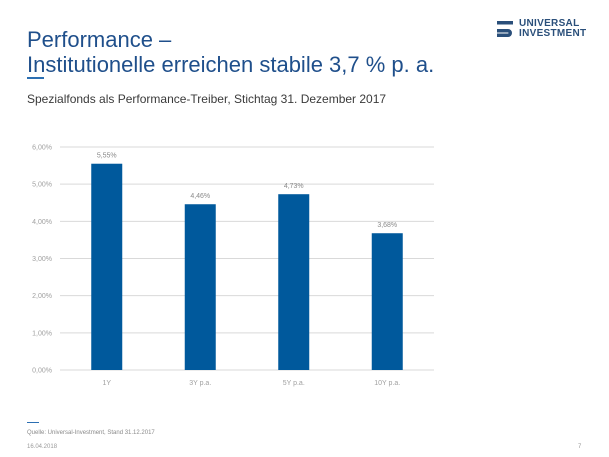  Describe the element at coordinates (549, 23) in the screenshot. I see `logo-text-line-1: UNIVERSAL` at that location.